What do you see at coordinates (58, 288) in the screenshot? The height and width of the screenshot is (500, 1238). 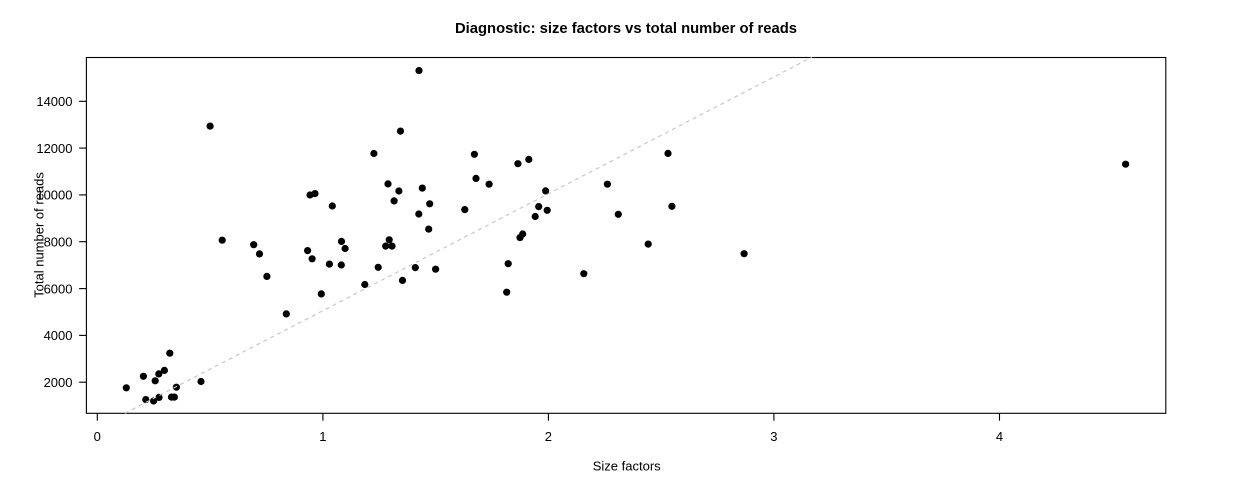 I see `svg-text: 6000` at bounding box center [58, 288].